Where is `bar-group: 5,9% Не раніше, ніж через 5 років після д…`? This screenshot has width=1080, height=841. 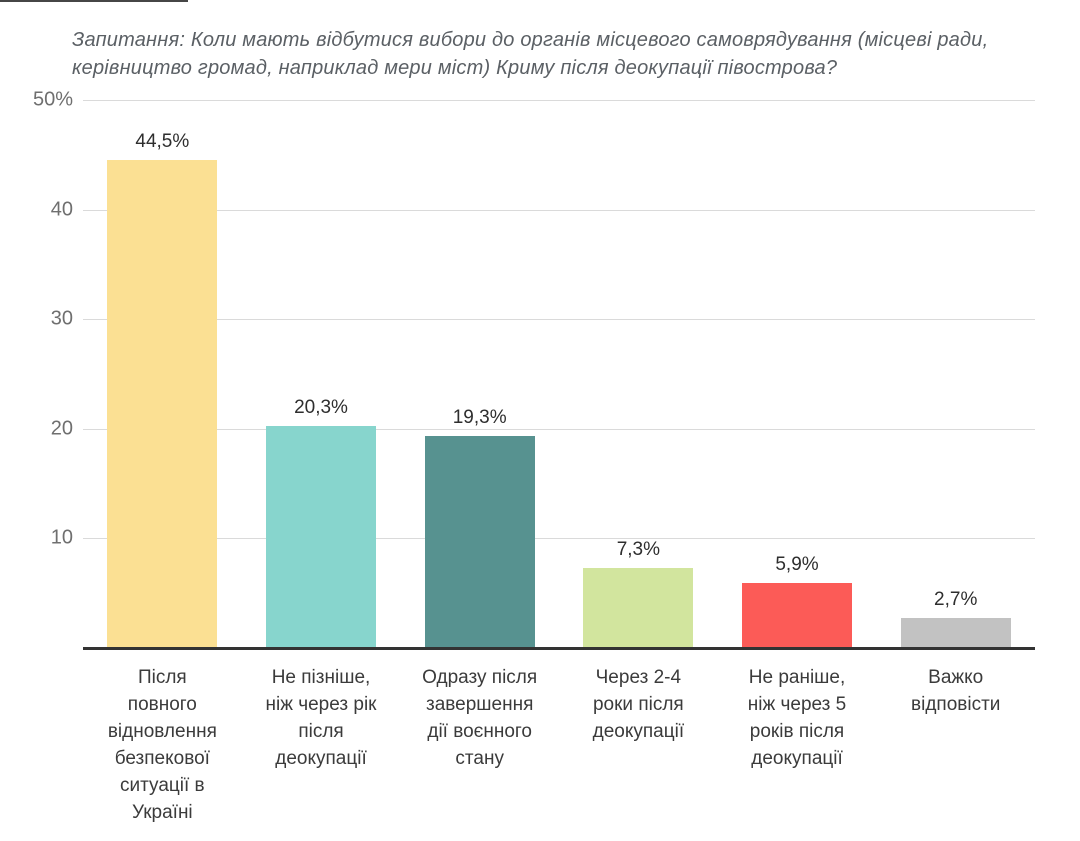 bar-group: 5,9% Не раніше, ніж через 5 років після д… is located at coordinates (797, 434).